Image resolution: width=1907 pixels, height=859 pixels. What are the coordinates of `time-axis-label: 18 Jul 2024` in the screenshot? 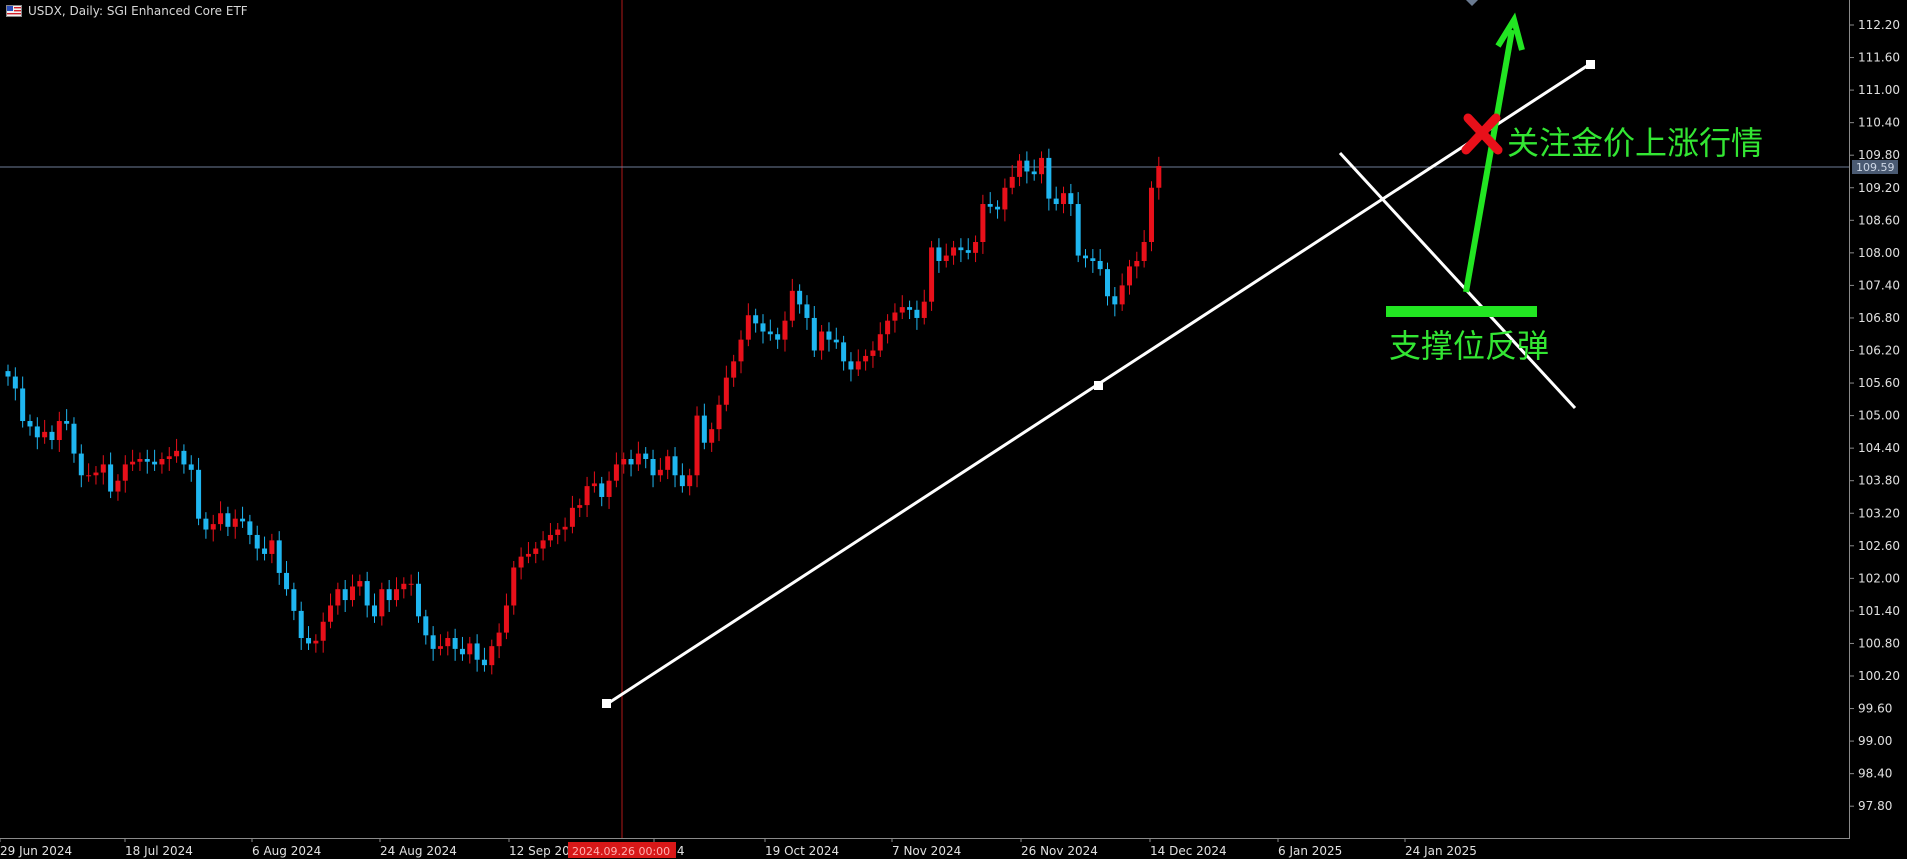 It's located at (159, 851).